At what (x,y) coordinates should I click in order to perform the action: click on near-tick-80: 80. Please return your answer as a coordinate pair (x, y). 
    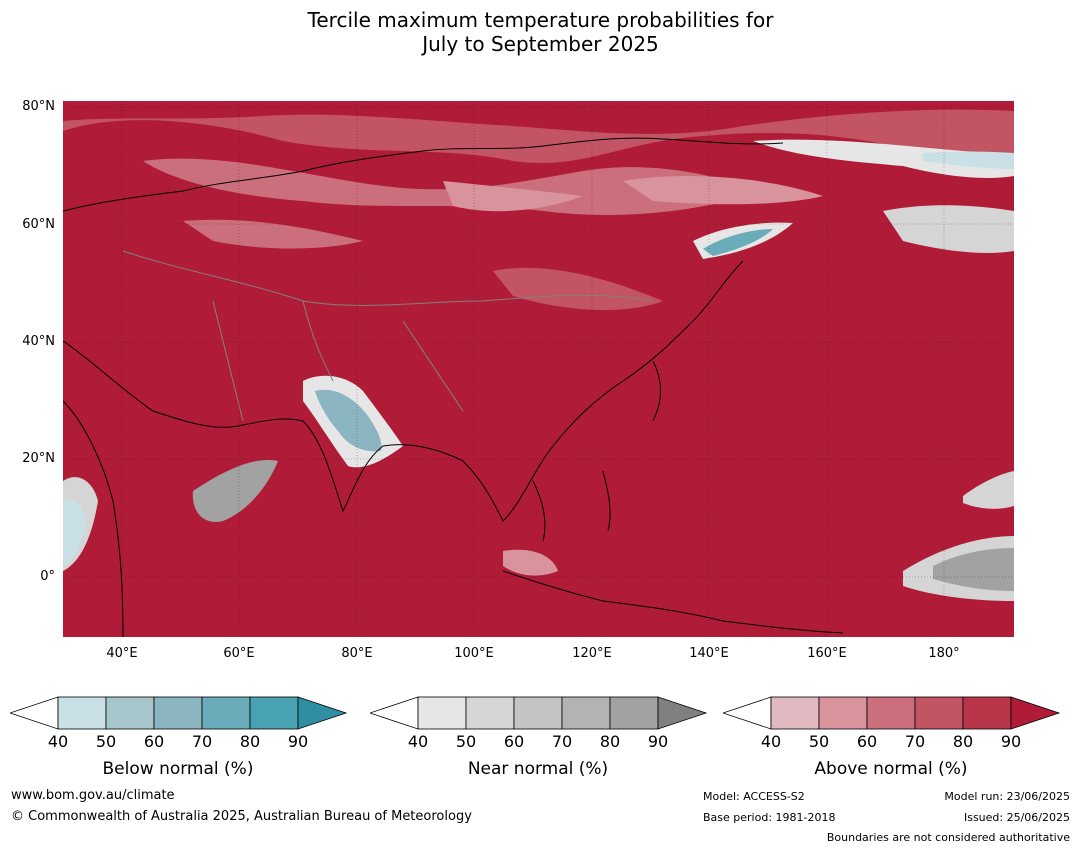
    Looking at the image, I should click on (610, 741).